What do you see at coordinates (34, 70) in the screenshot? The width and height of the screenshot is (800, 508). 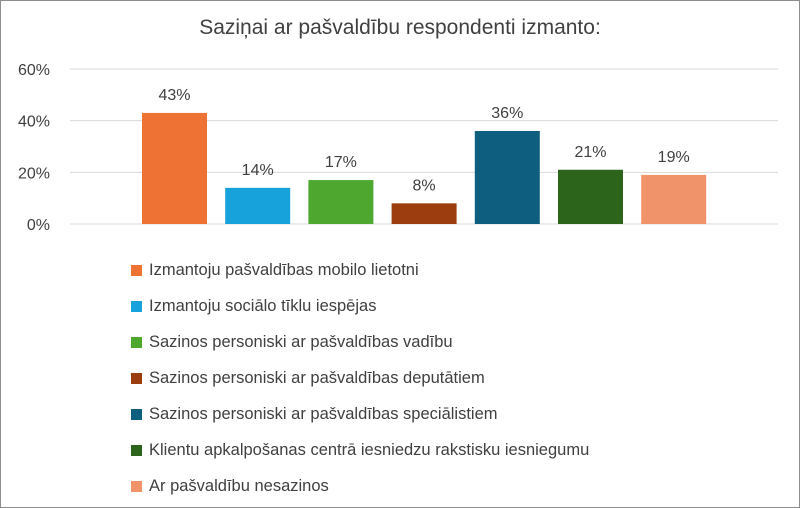 I see `y-tick-label: 60%` at bounding box center [34, 70].